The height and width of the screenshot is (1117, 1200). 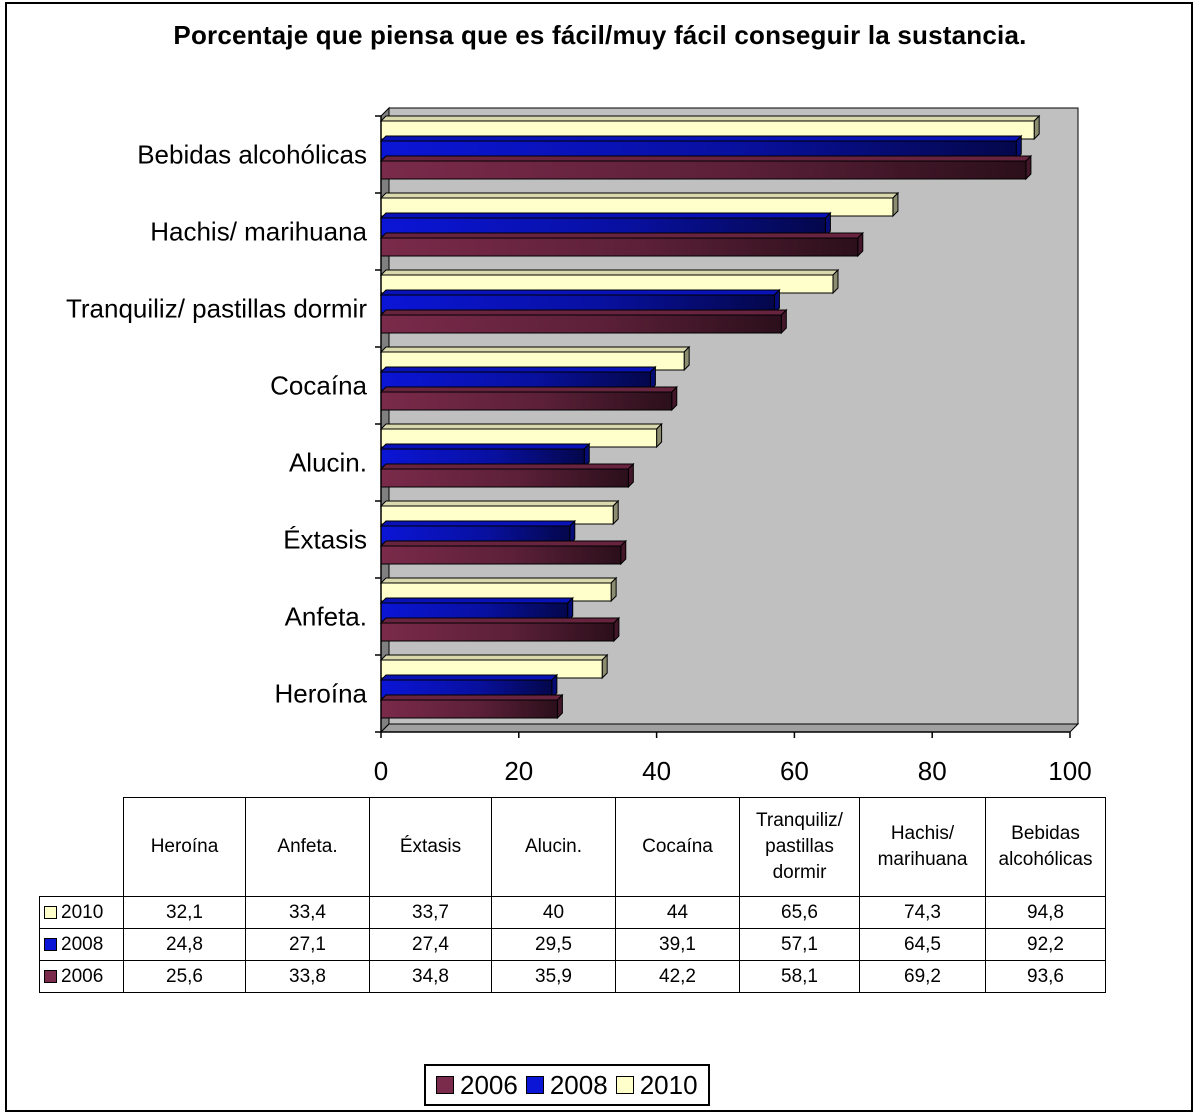 I want to click on bar-2010-cocaina-top, so click(x=535, y=349).